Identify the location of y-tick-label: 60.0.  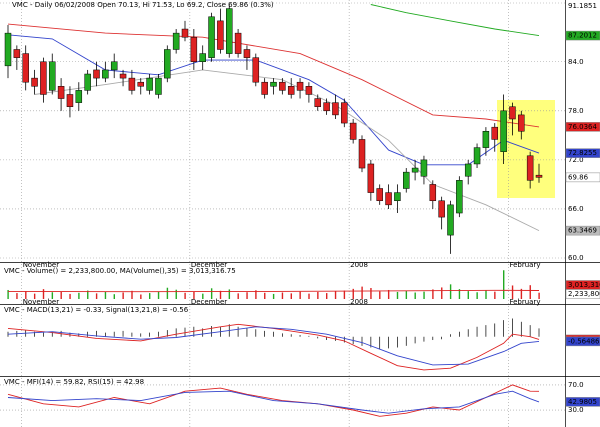
(576, 258).